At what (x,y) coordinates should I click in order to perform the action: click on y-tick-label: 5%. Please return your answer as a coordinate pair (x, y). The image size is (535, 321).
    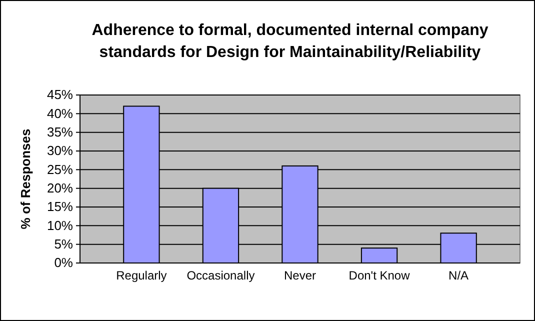
    Looking at the image, I should click on (64, 244).